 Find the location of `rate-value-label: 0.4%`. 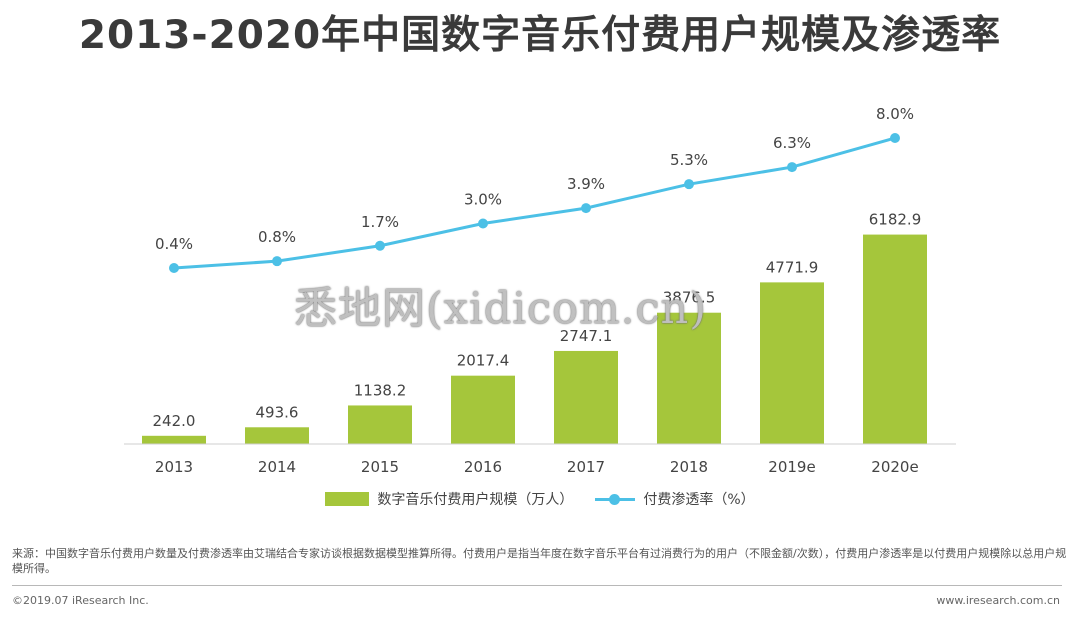

rate-value-label: 0.4% is located at coordinates (174, 244).